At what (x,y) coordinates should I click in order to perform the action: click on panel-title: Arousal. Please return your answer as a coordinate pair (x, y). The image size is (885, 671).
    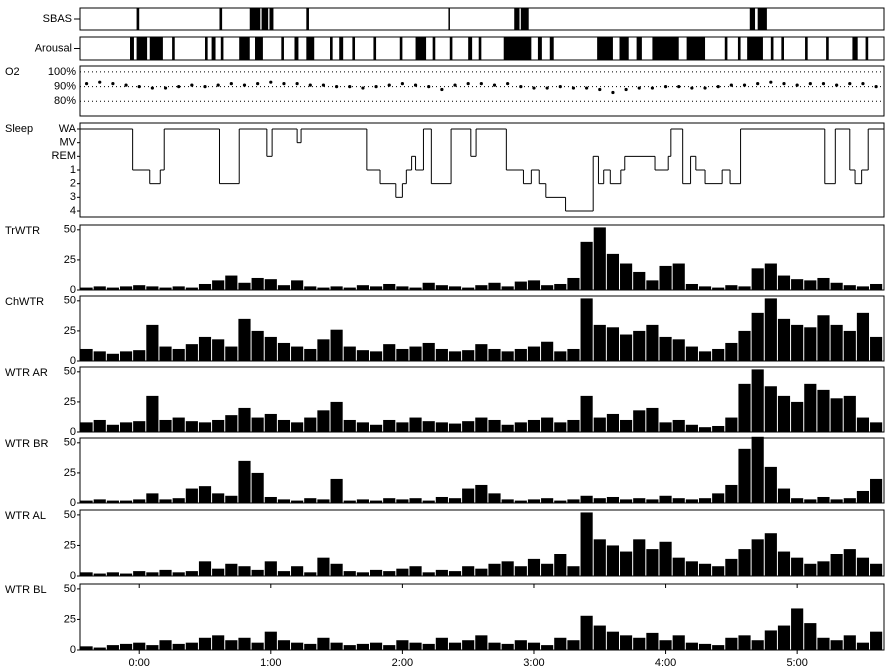
    Looking at the image, I should click on (53, 48).